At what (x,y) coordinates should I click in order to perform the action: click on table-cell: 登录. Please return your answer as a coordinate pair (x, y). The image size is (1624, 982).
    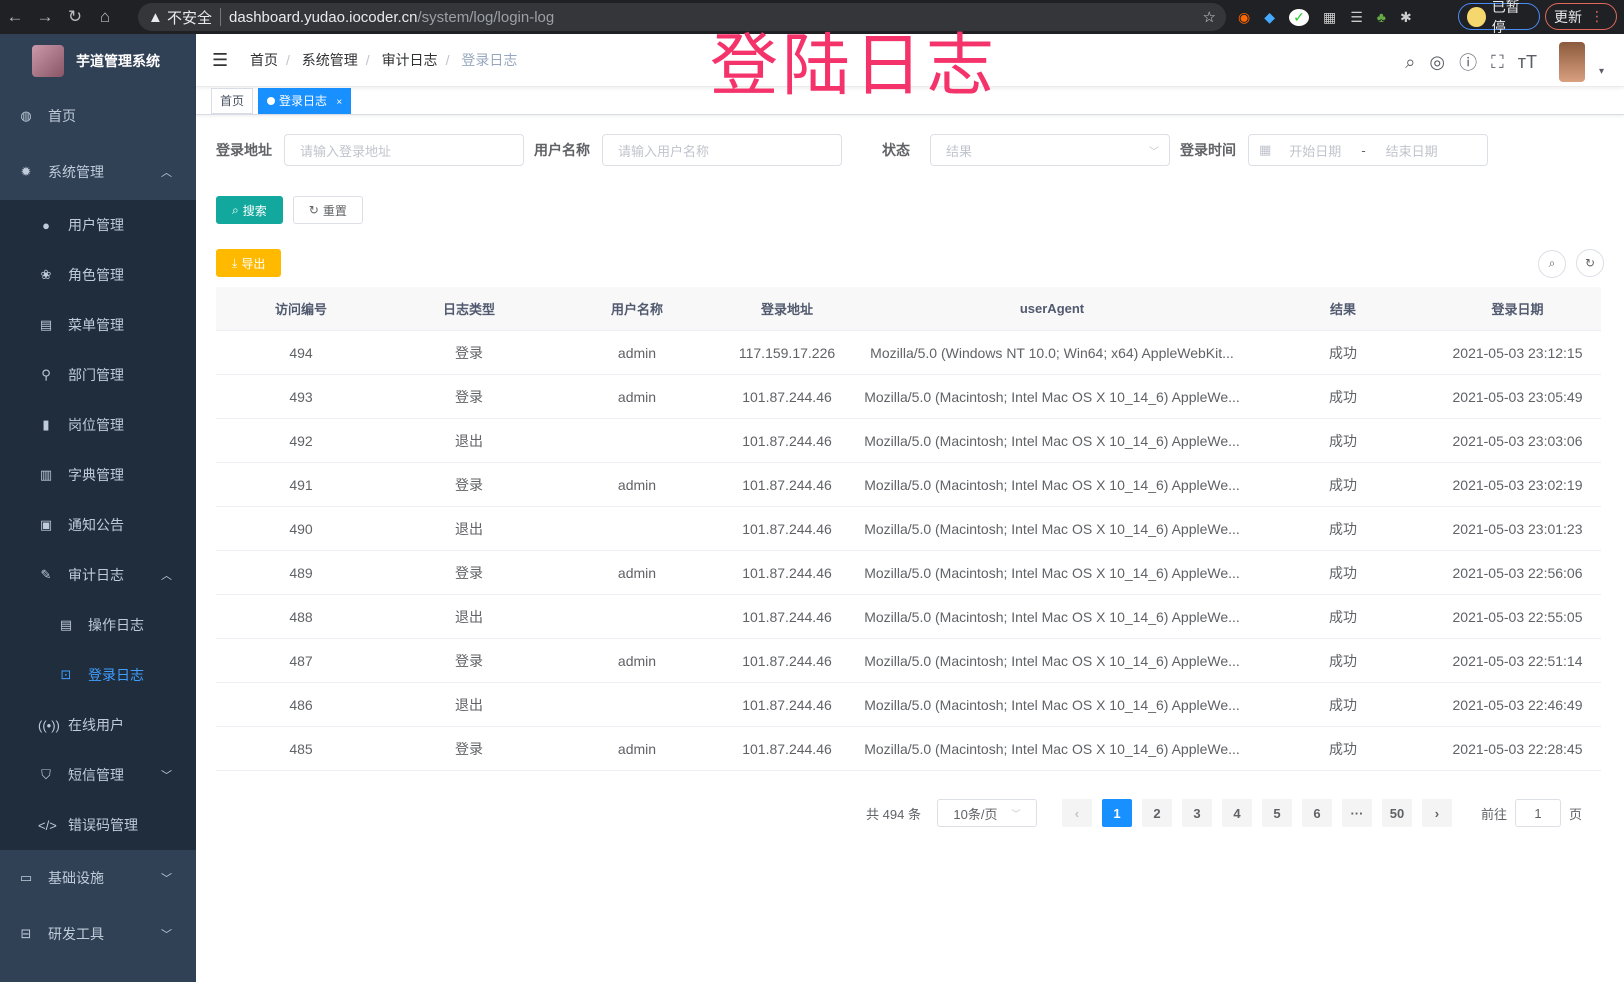
    Looking at the image, I should click on (469, 660).